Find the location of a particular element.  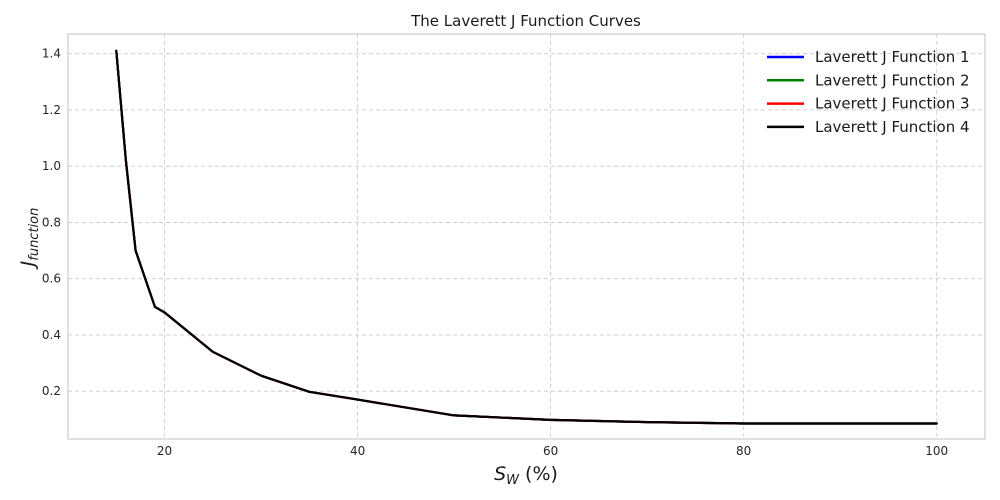

x-tick-label: 80 is located at coordinates (743, 451).